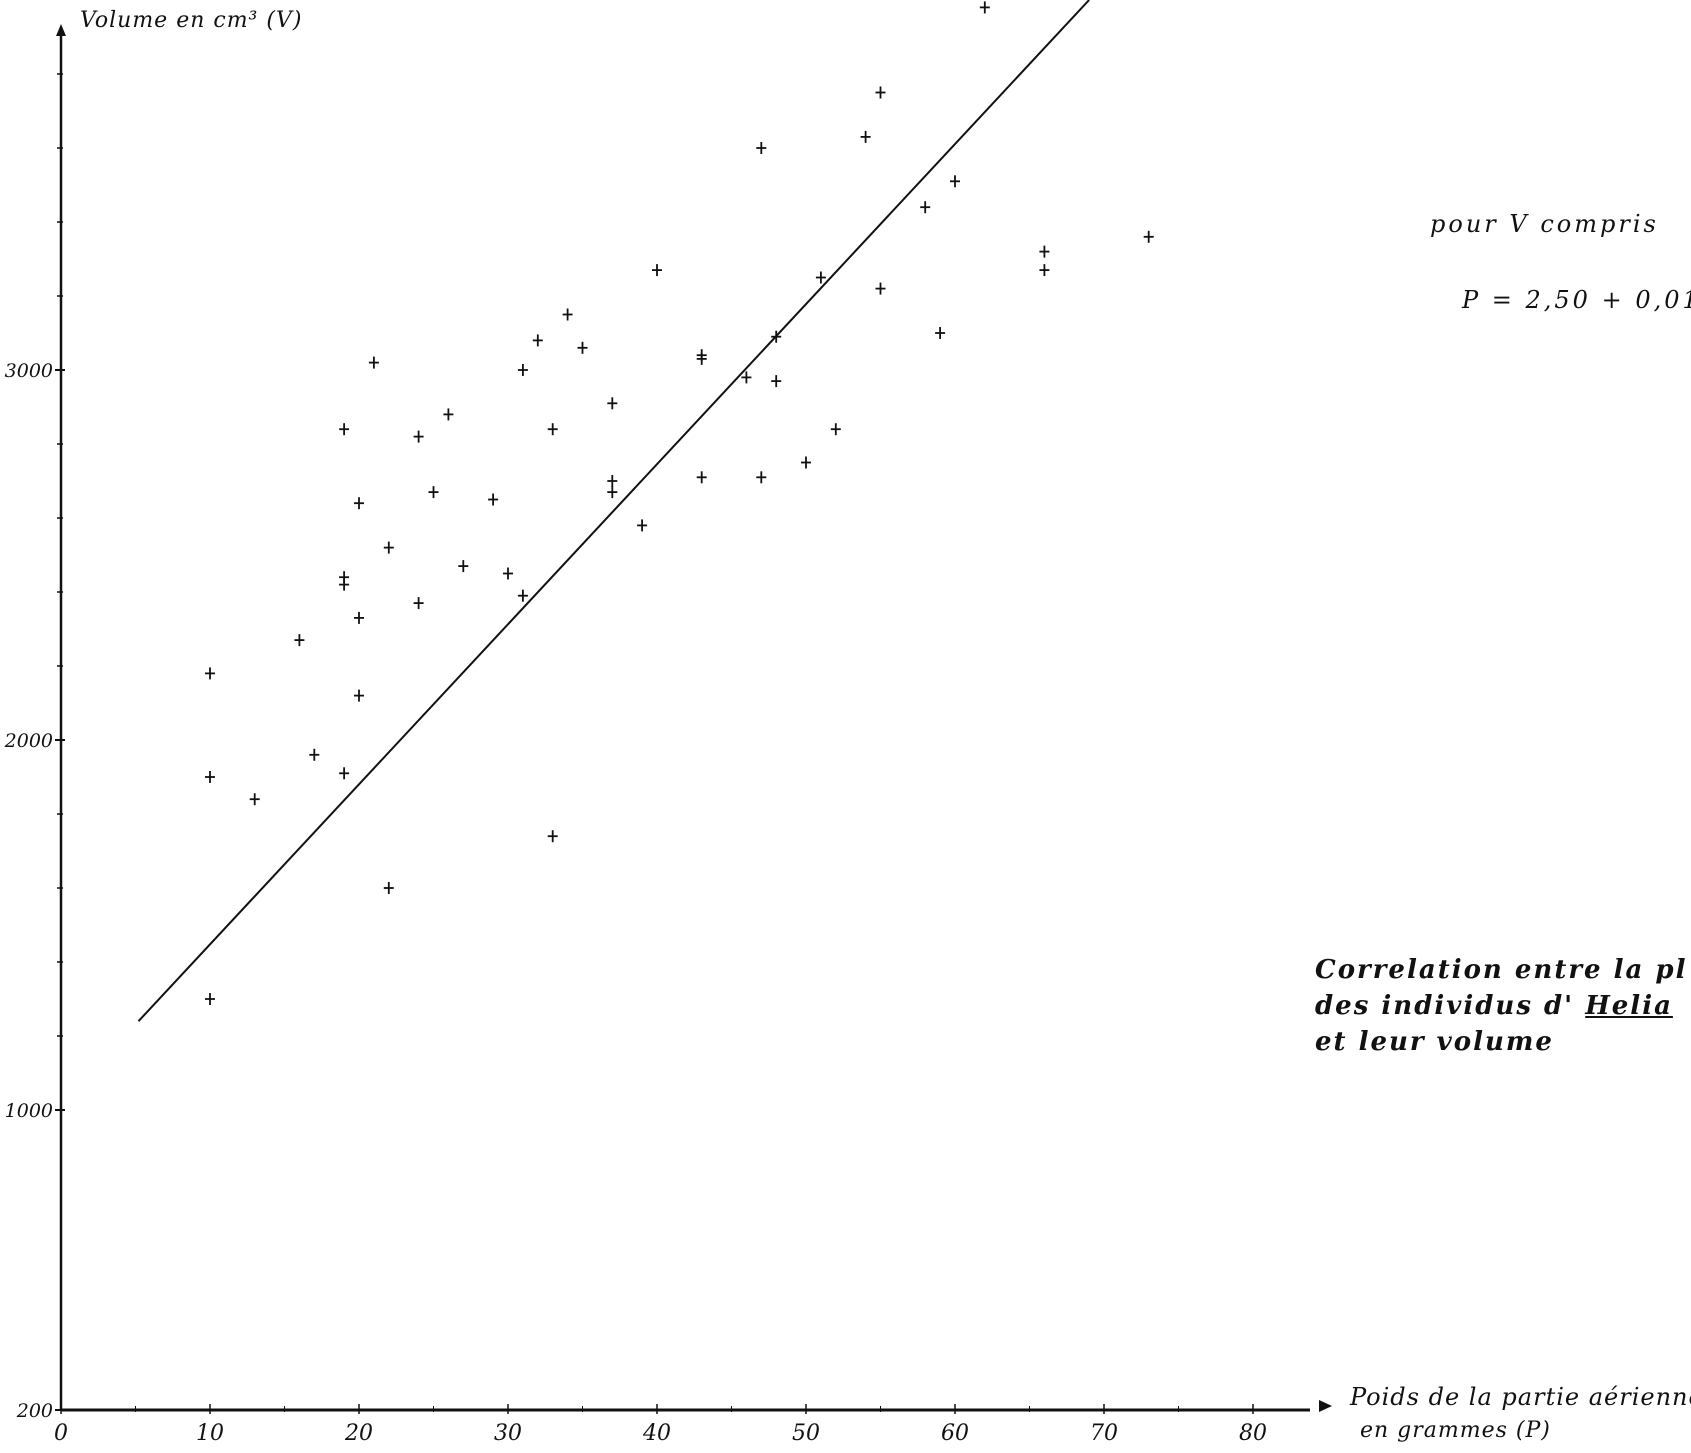  I want to click on x-tick-label: 0, so click(61, 1433).